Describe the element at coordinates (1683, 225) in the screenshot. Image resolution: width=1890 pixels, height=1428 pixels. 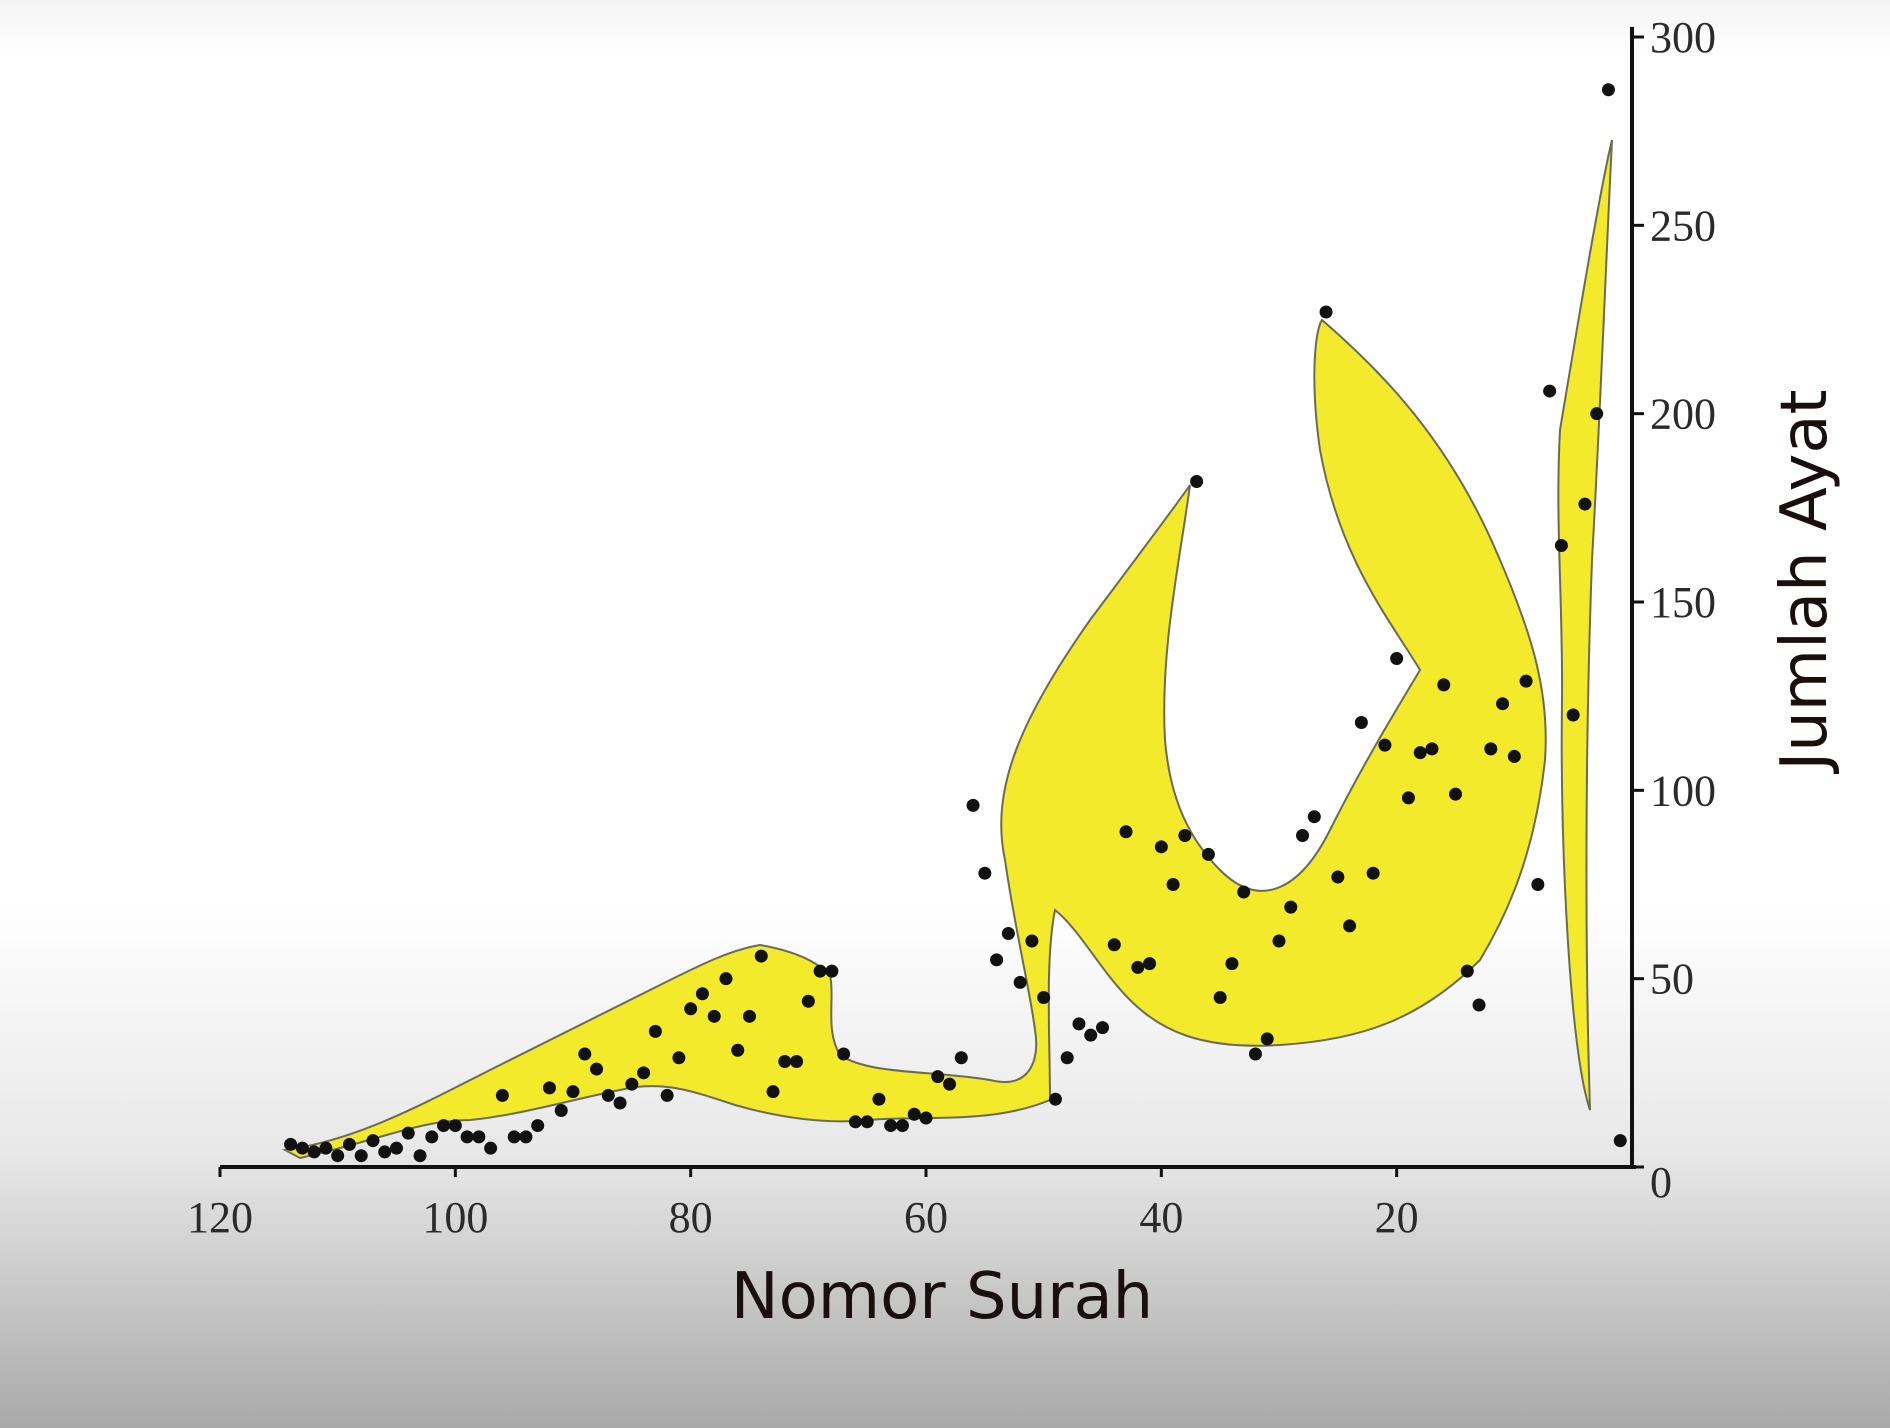
I see `y-tick-label: 250` at that location.